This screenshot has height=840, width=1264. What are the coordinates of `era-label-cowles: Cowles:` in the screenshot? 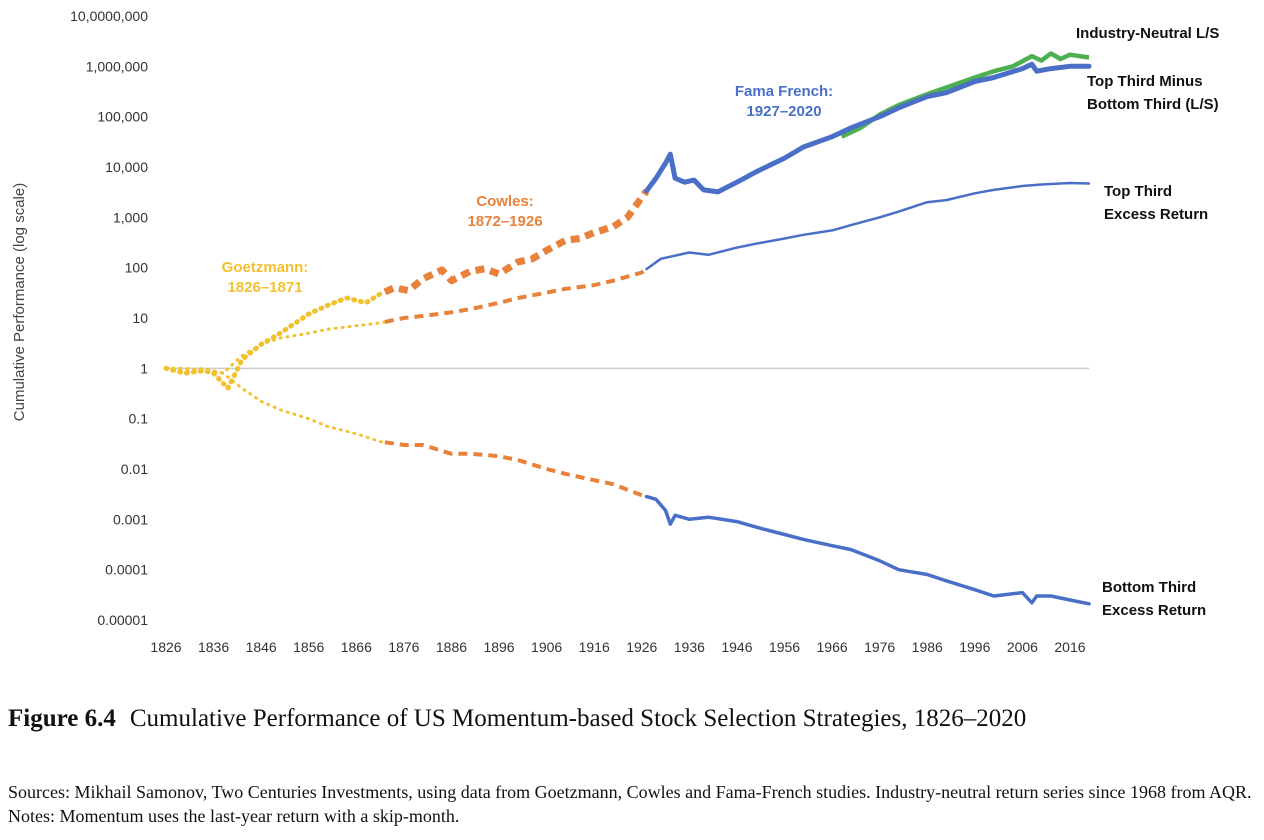 It's located at (505, 201).